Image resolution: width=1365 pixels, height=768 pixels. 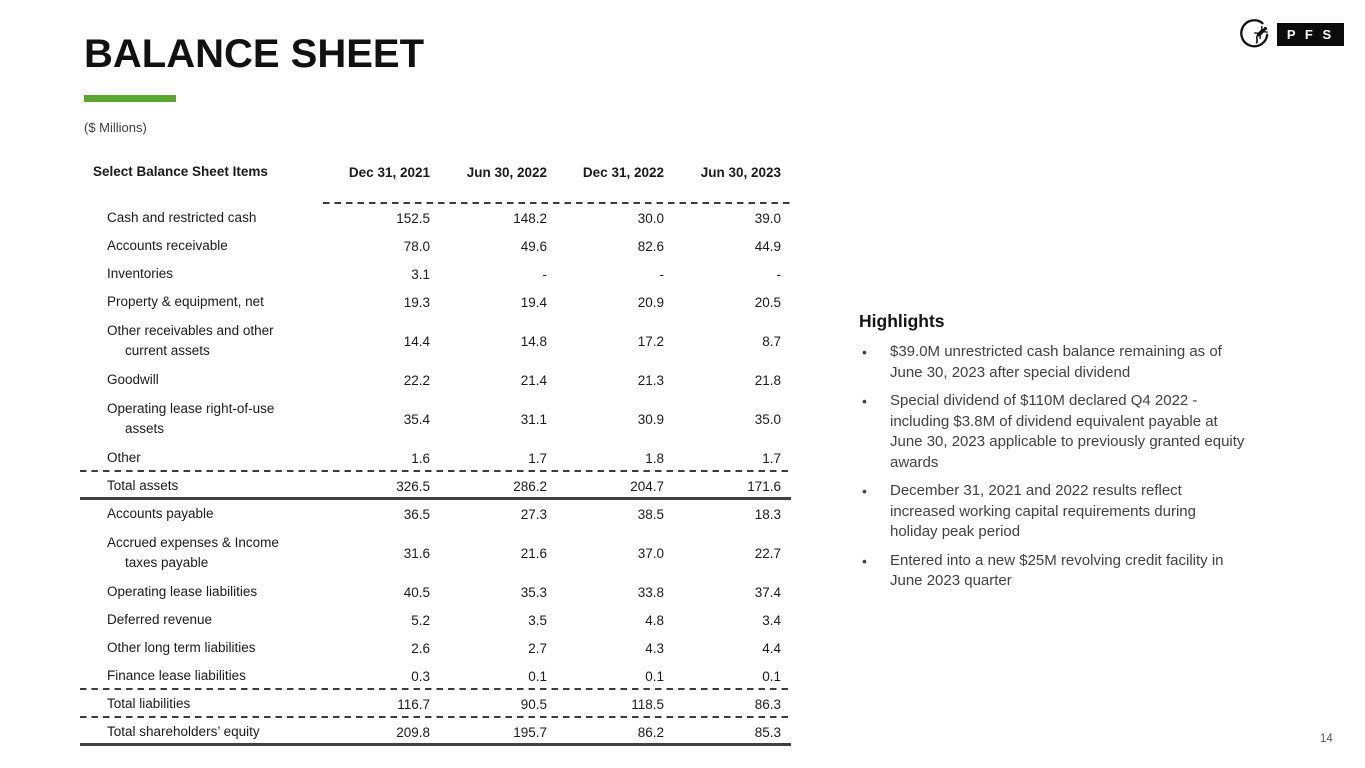 I want to click on row-value: 38.5, so click(x=650, y=514).